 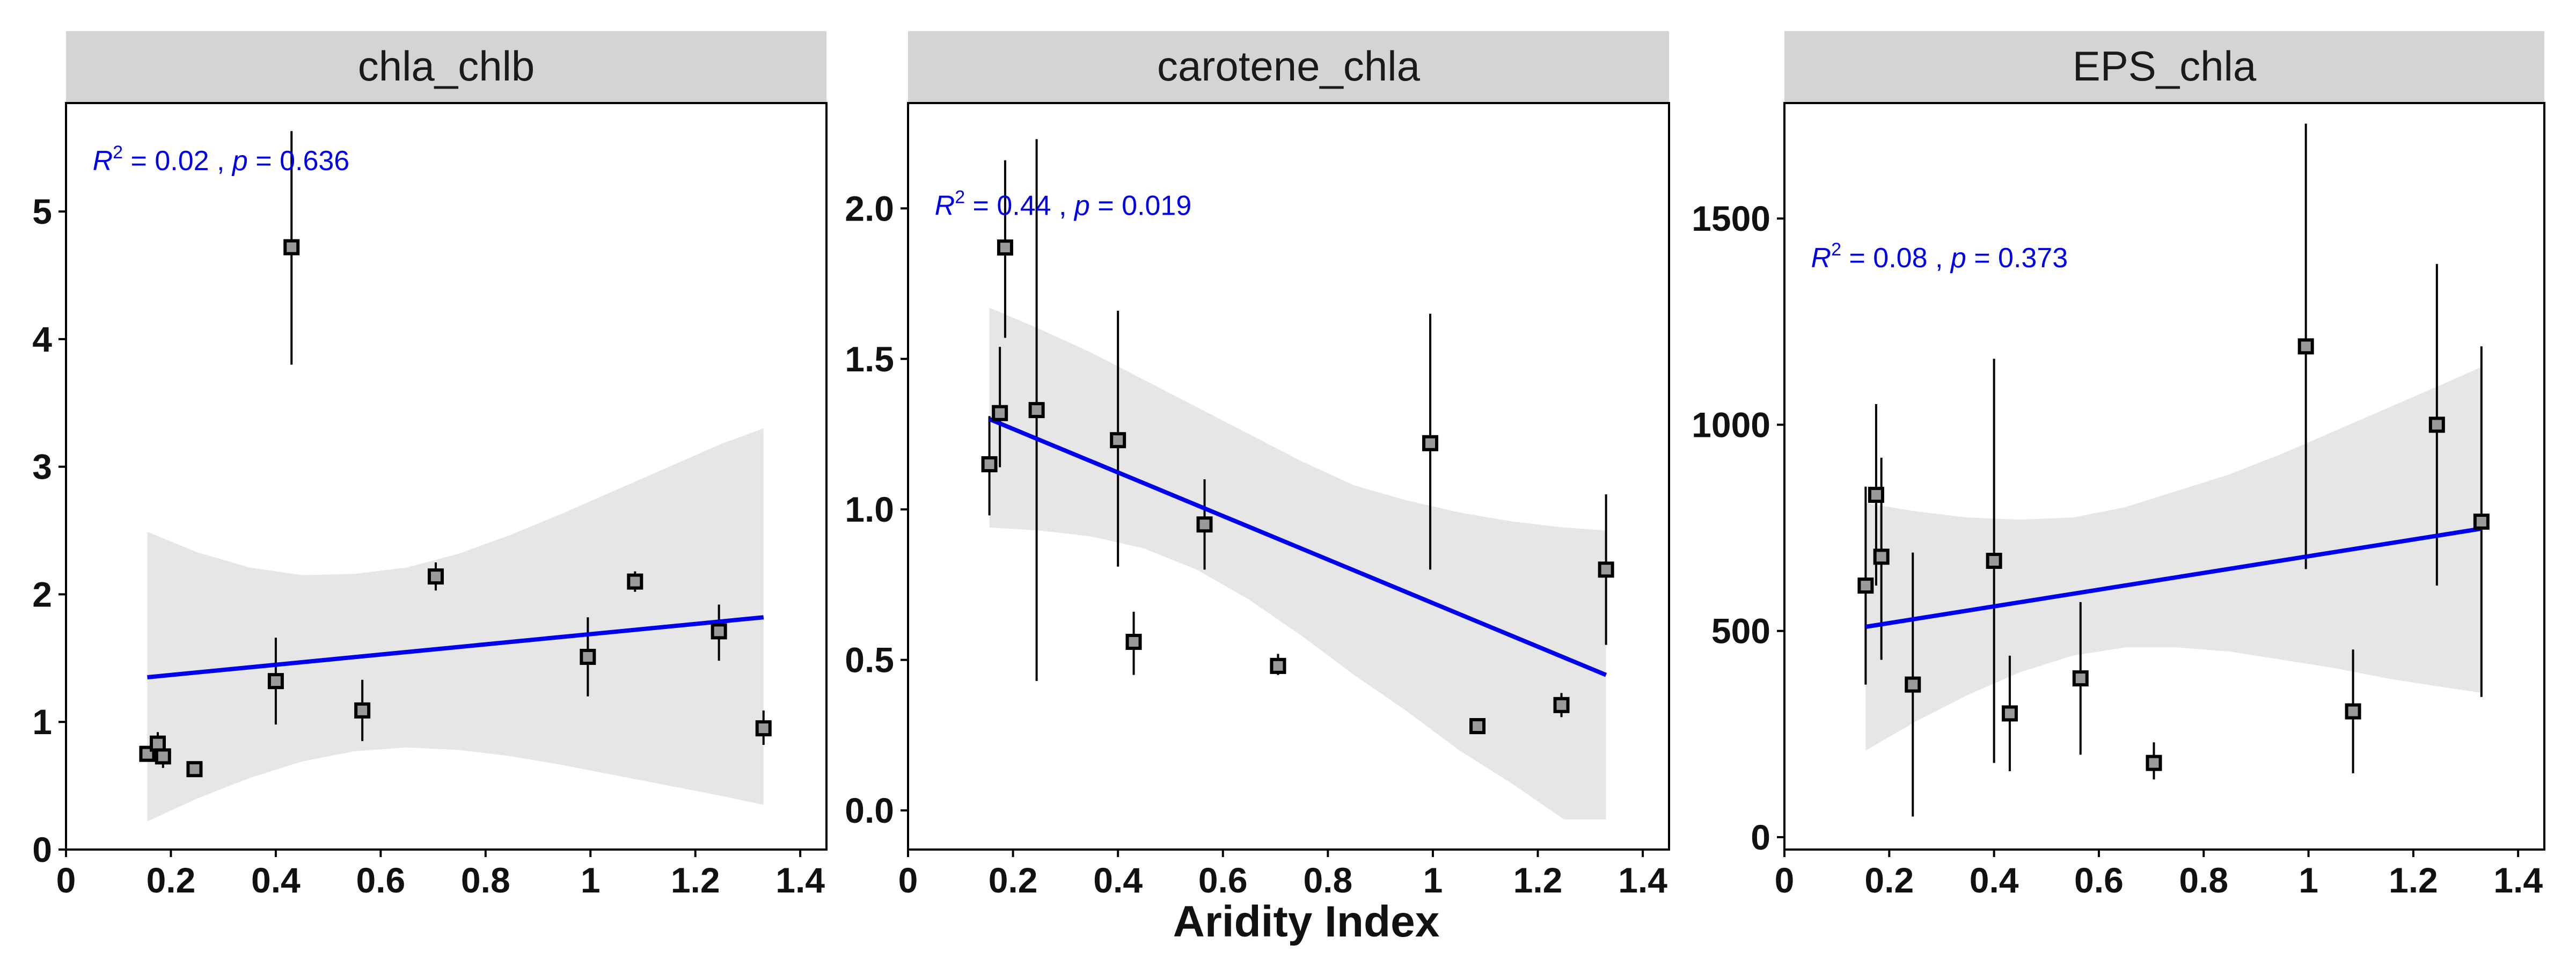 I want to click on y-tick-label: 2, so click(x=42, y=594).